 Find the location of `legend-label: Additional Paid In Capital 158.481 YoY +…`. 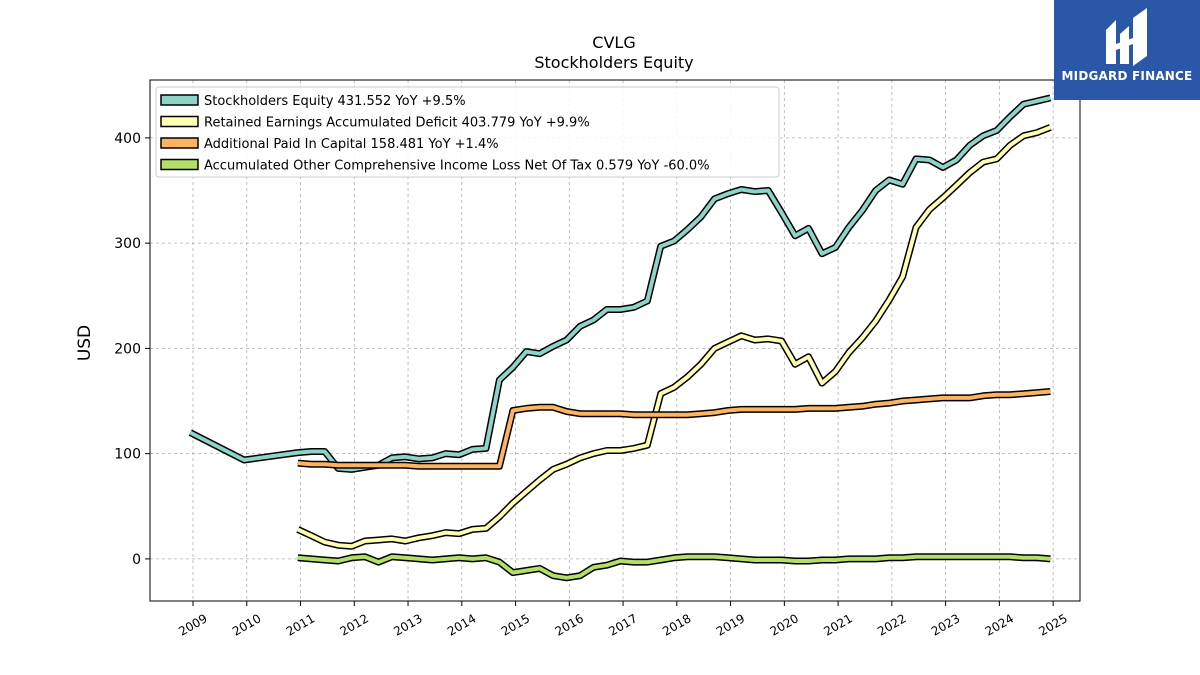

legend-label: Additional Paid In Capital 158.481 YoY +… is located at coordinates (351, 144).